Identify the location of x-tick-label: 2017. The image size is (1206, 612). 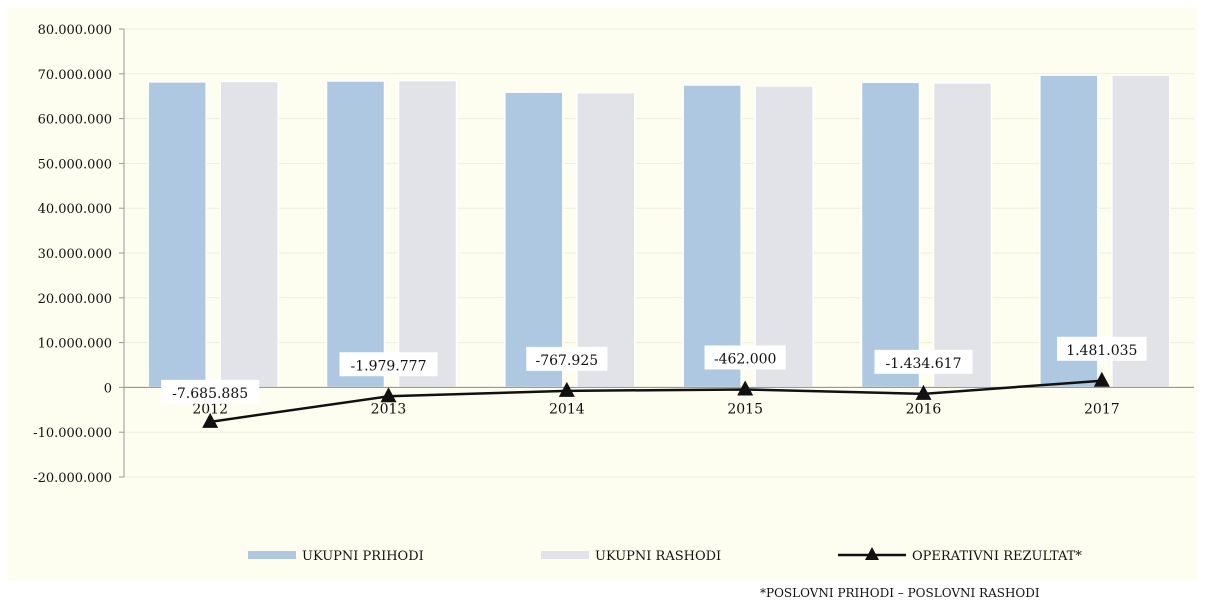
(1102, 409).